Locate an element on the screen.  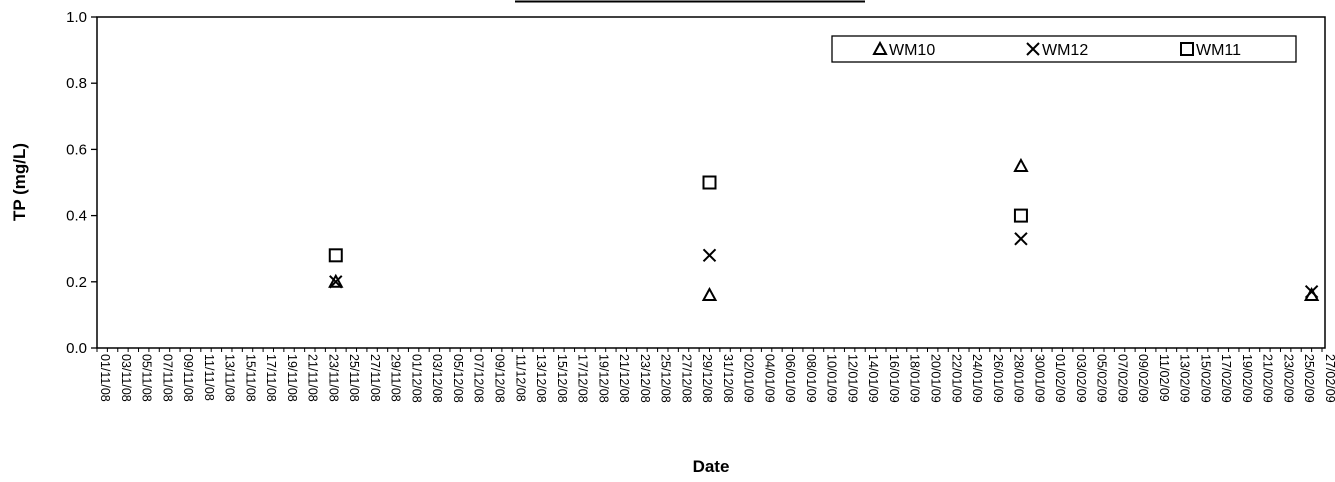
x-tick-label: 29/11/08 is located at coordinates (396, 378).